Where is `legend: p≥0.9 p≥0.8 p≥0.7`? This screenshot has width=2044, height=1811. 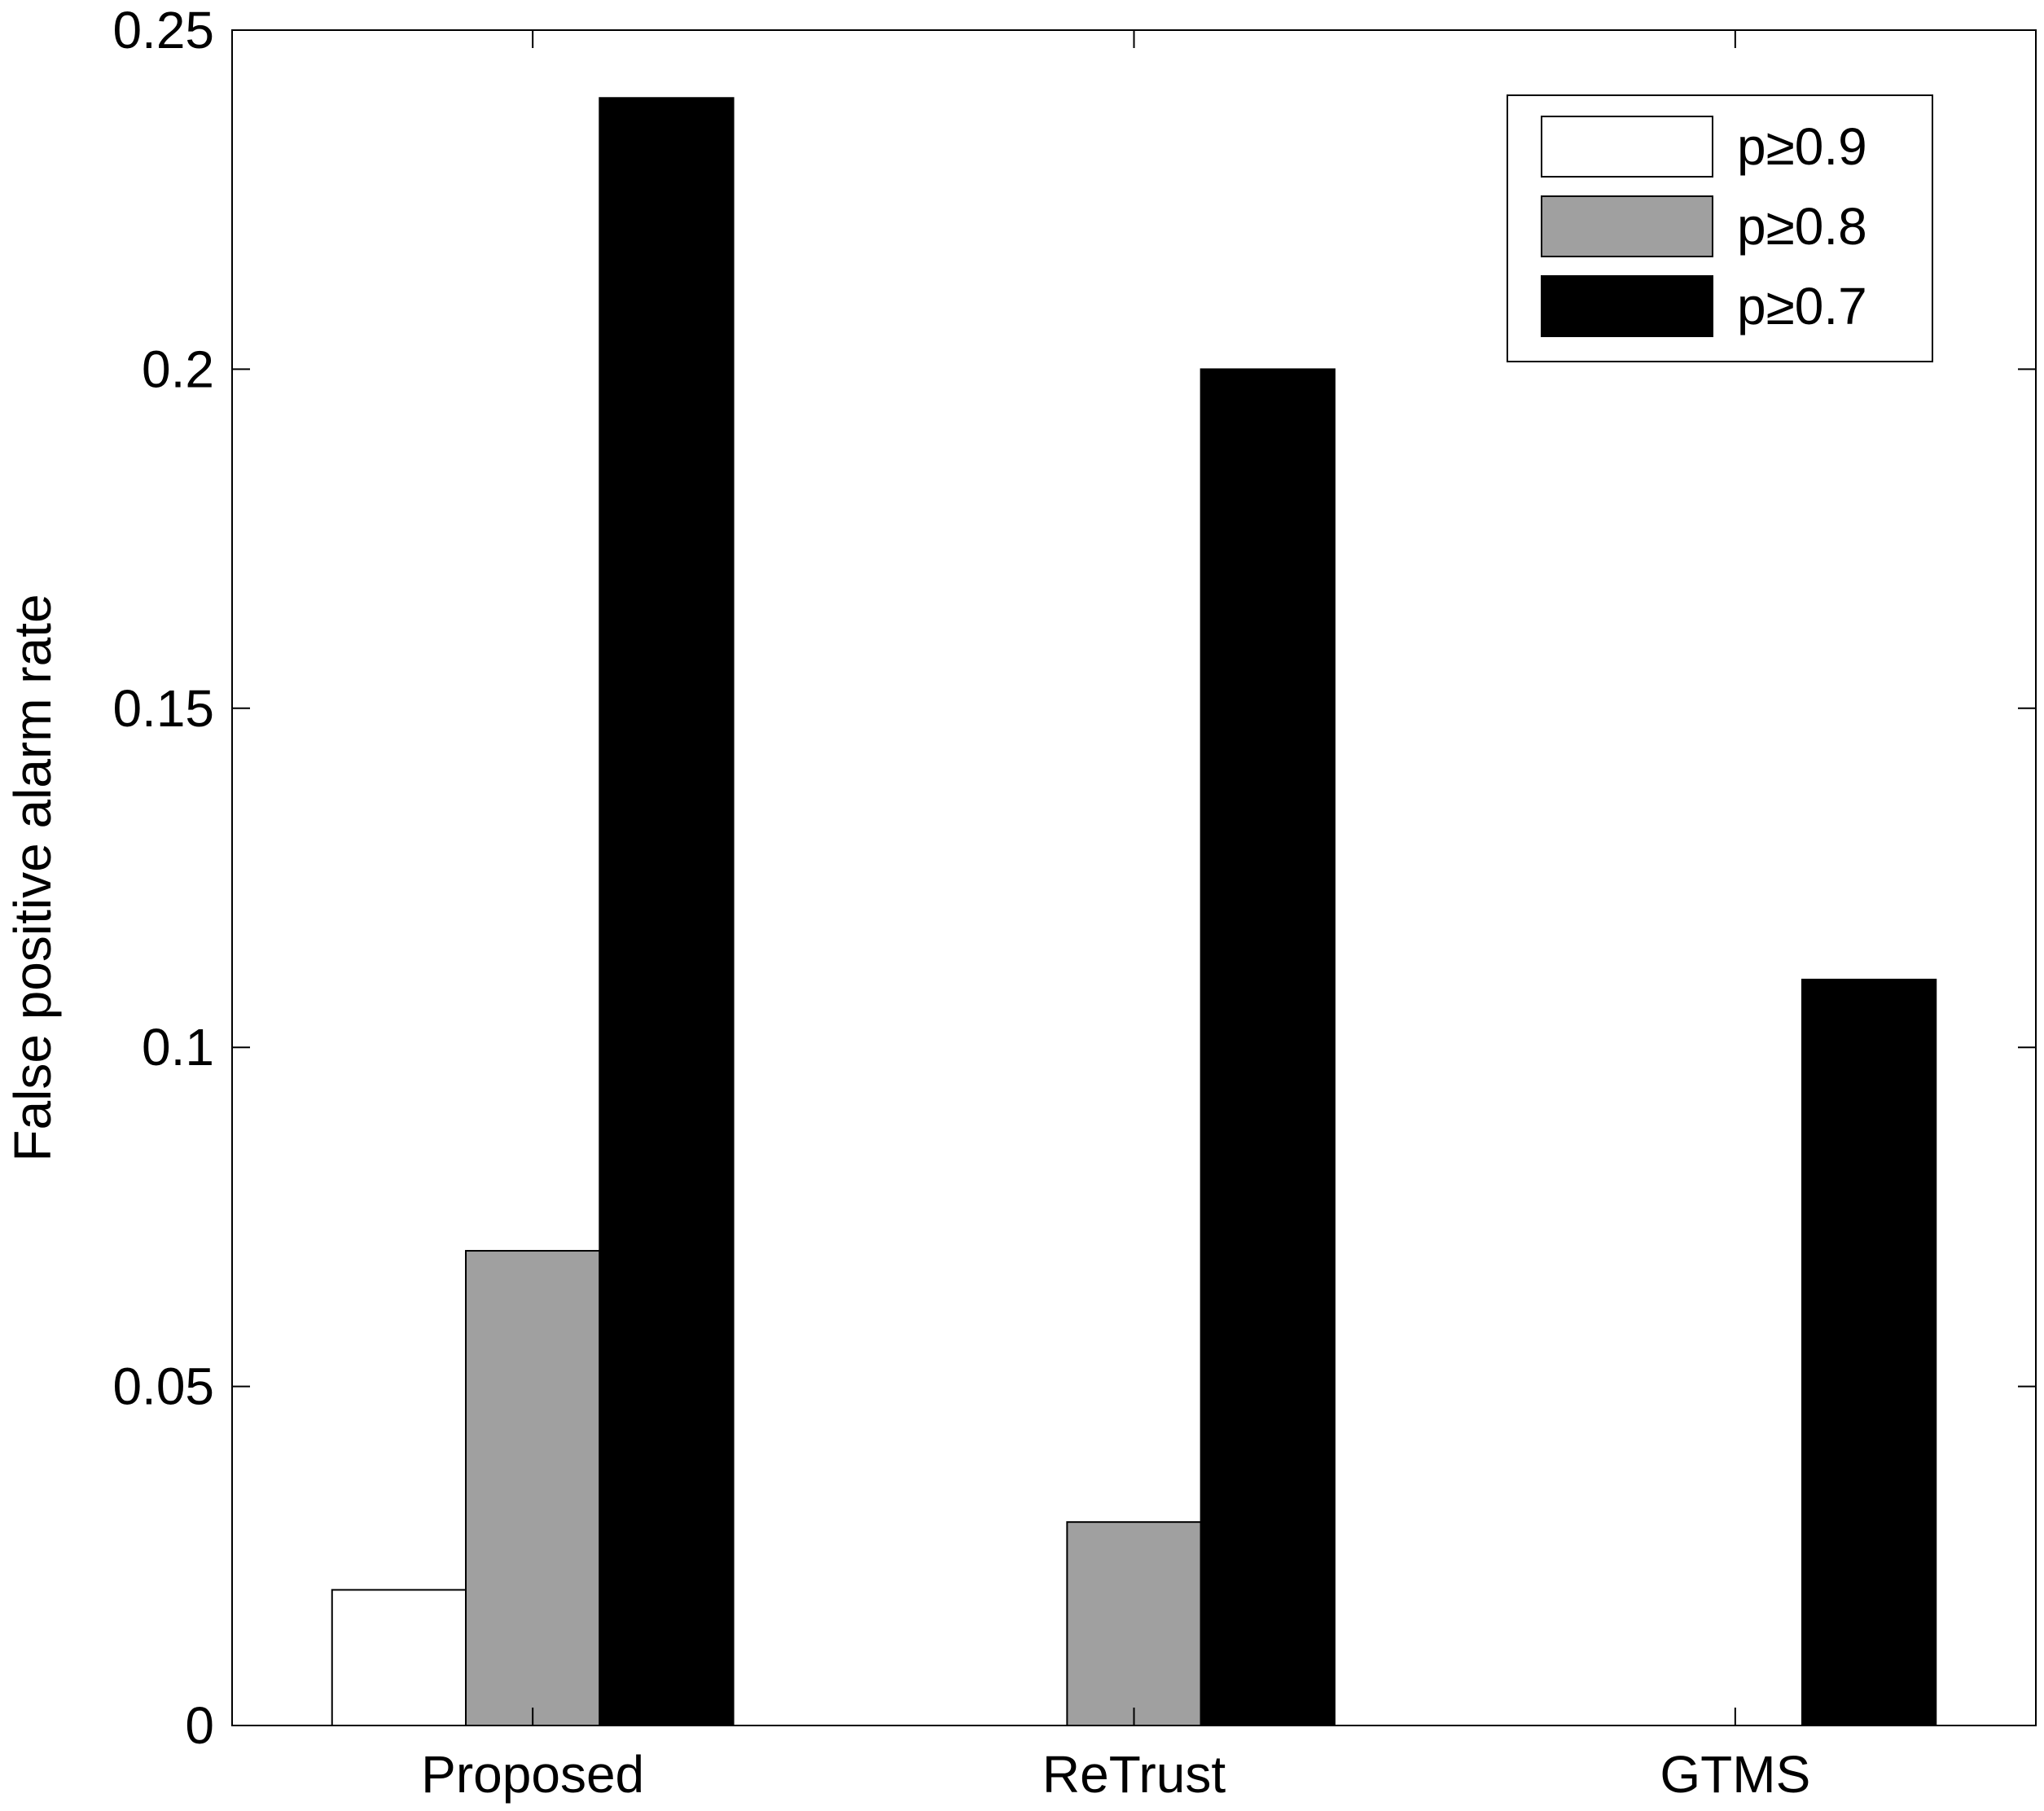 legend: p≥0.9 p≥0.8 p≥0.7 is located at coordinates (1720, 228).